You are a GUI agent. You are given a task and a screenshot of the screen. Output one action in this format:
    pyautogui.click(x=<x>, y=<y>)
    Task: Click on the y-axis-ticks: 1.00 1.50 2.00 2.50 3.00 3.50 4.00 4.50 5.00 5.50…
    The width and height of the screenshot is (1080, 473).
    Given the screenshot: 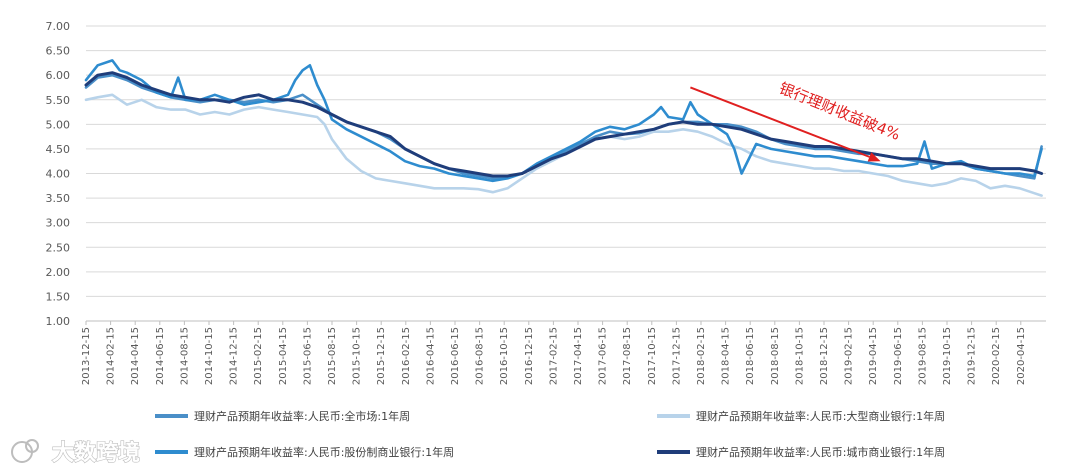 What is the action you would take?
    pyautogui.click(x=58, y=174)
    